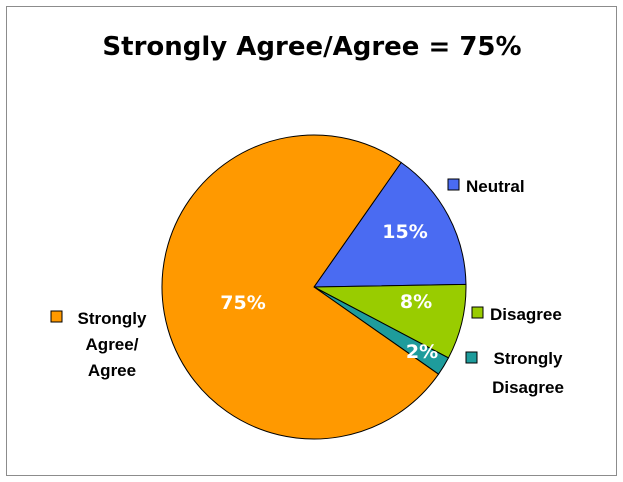 This screenshot has height=482, width=623. I want to click on data-label-strongly-disagree: 2%, so click(422, 352).